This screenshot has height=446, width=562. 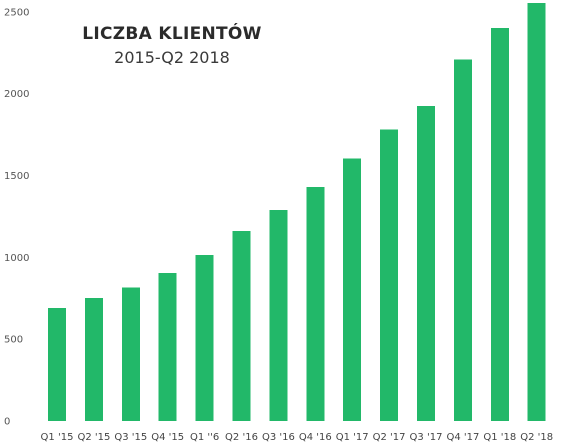 What do you see at coordinates (536, 437) in the screenshot?
I see `x-tick-label: Q2 '18` at bounding box center [536, 437].